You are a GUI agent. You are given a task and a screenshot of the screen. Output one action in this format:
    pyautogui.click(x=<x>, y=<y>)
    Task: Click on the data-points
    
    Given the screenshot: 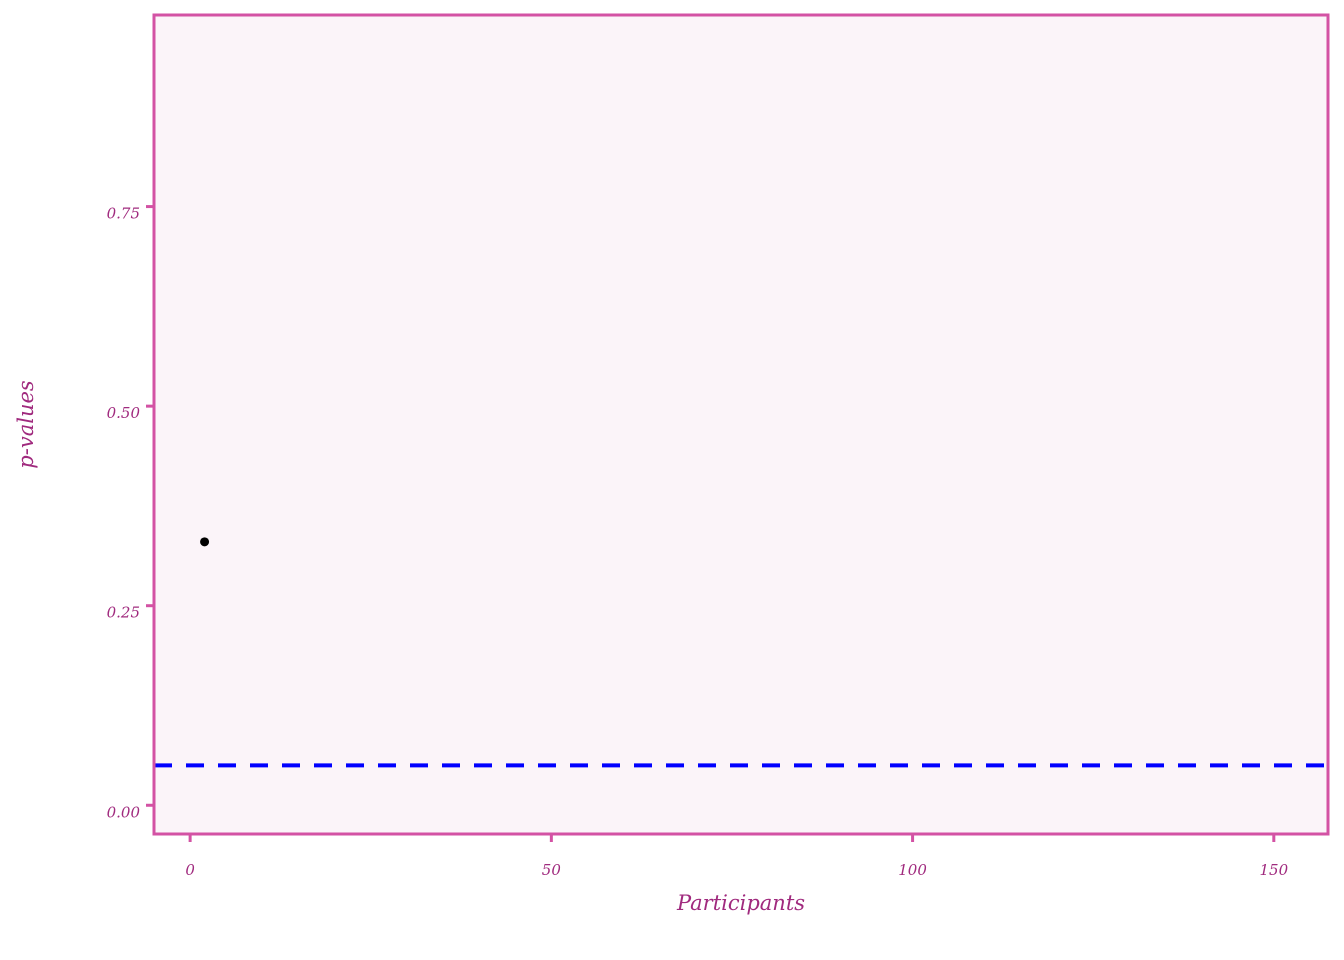 What is the action you would take?
    pyautogui.click(x=205, y=542)
    